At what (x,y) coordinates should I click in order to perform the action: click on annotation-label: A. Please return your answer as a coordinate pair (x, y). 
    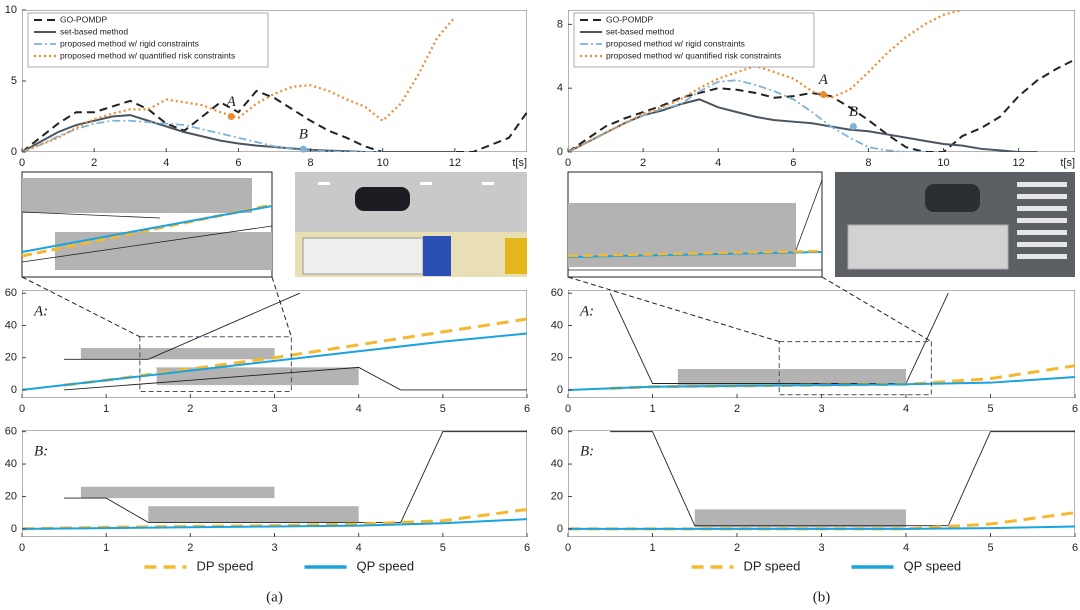
    Looking at the image, I should click on (231, 102).